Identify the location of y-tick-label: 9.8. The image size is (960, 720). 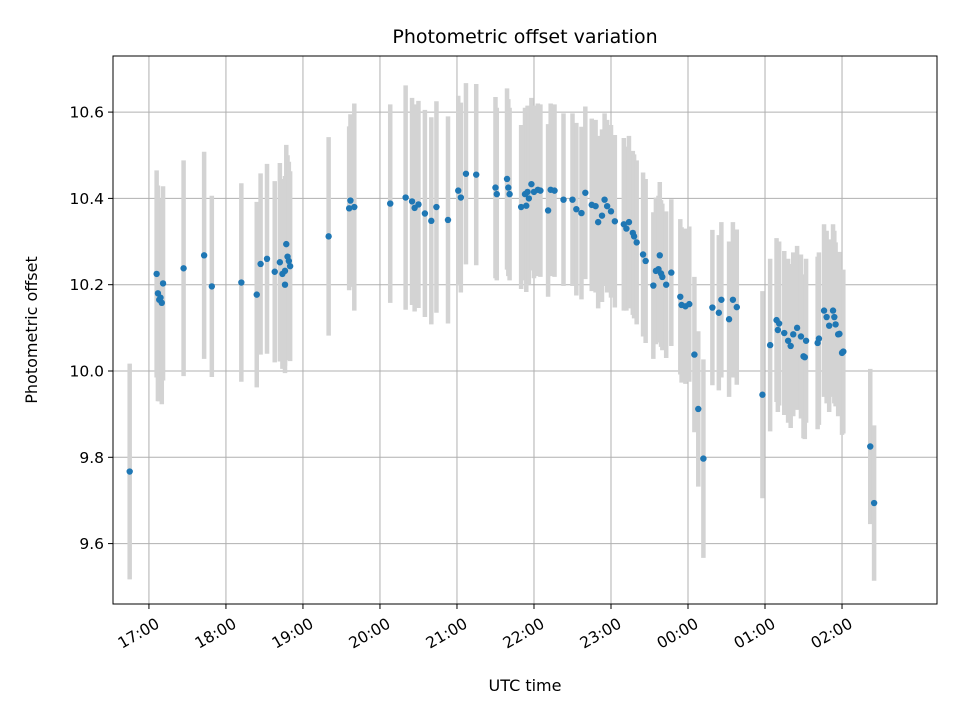
(91, 458).